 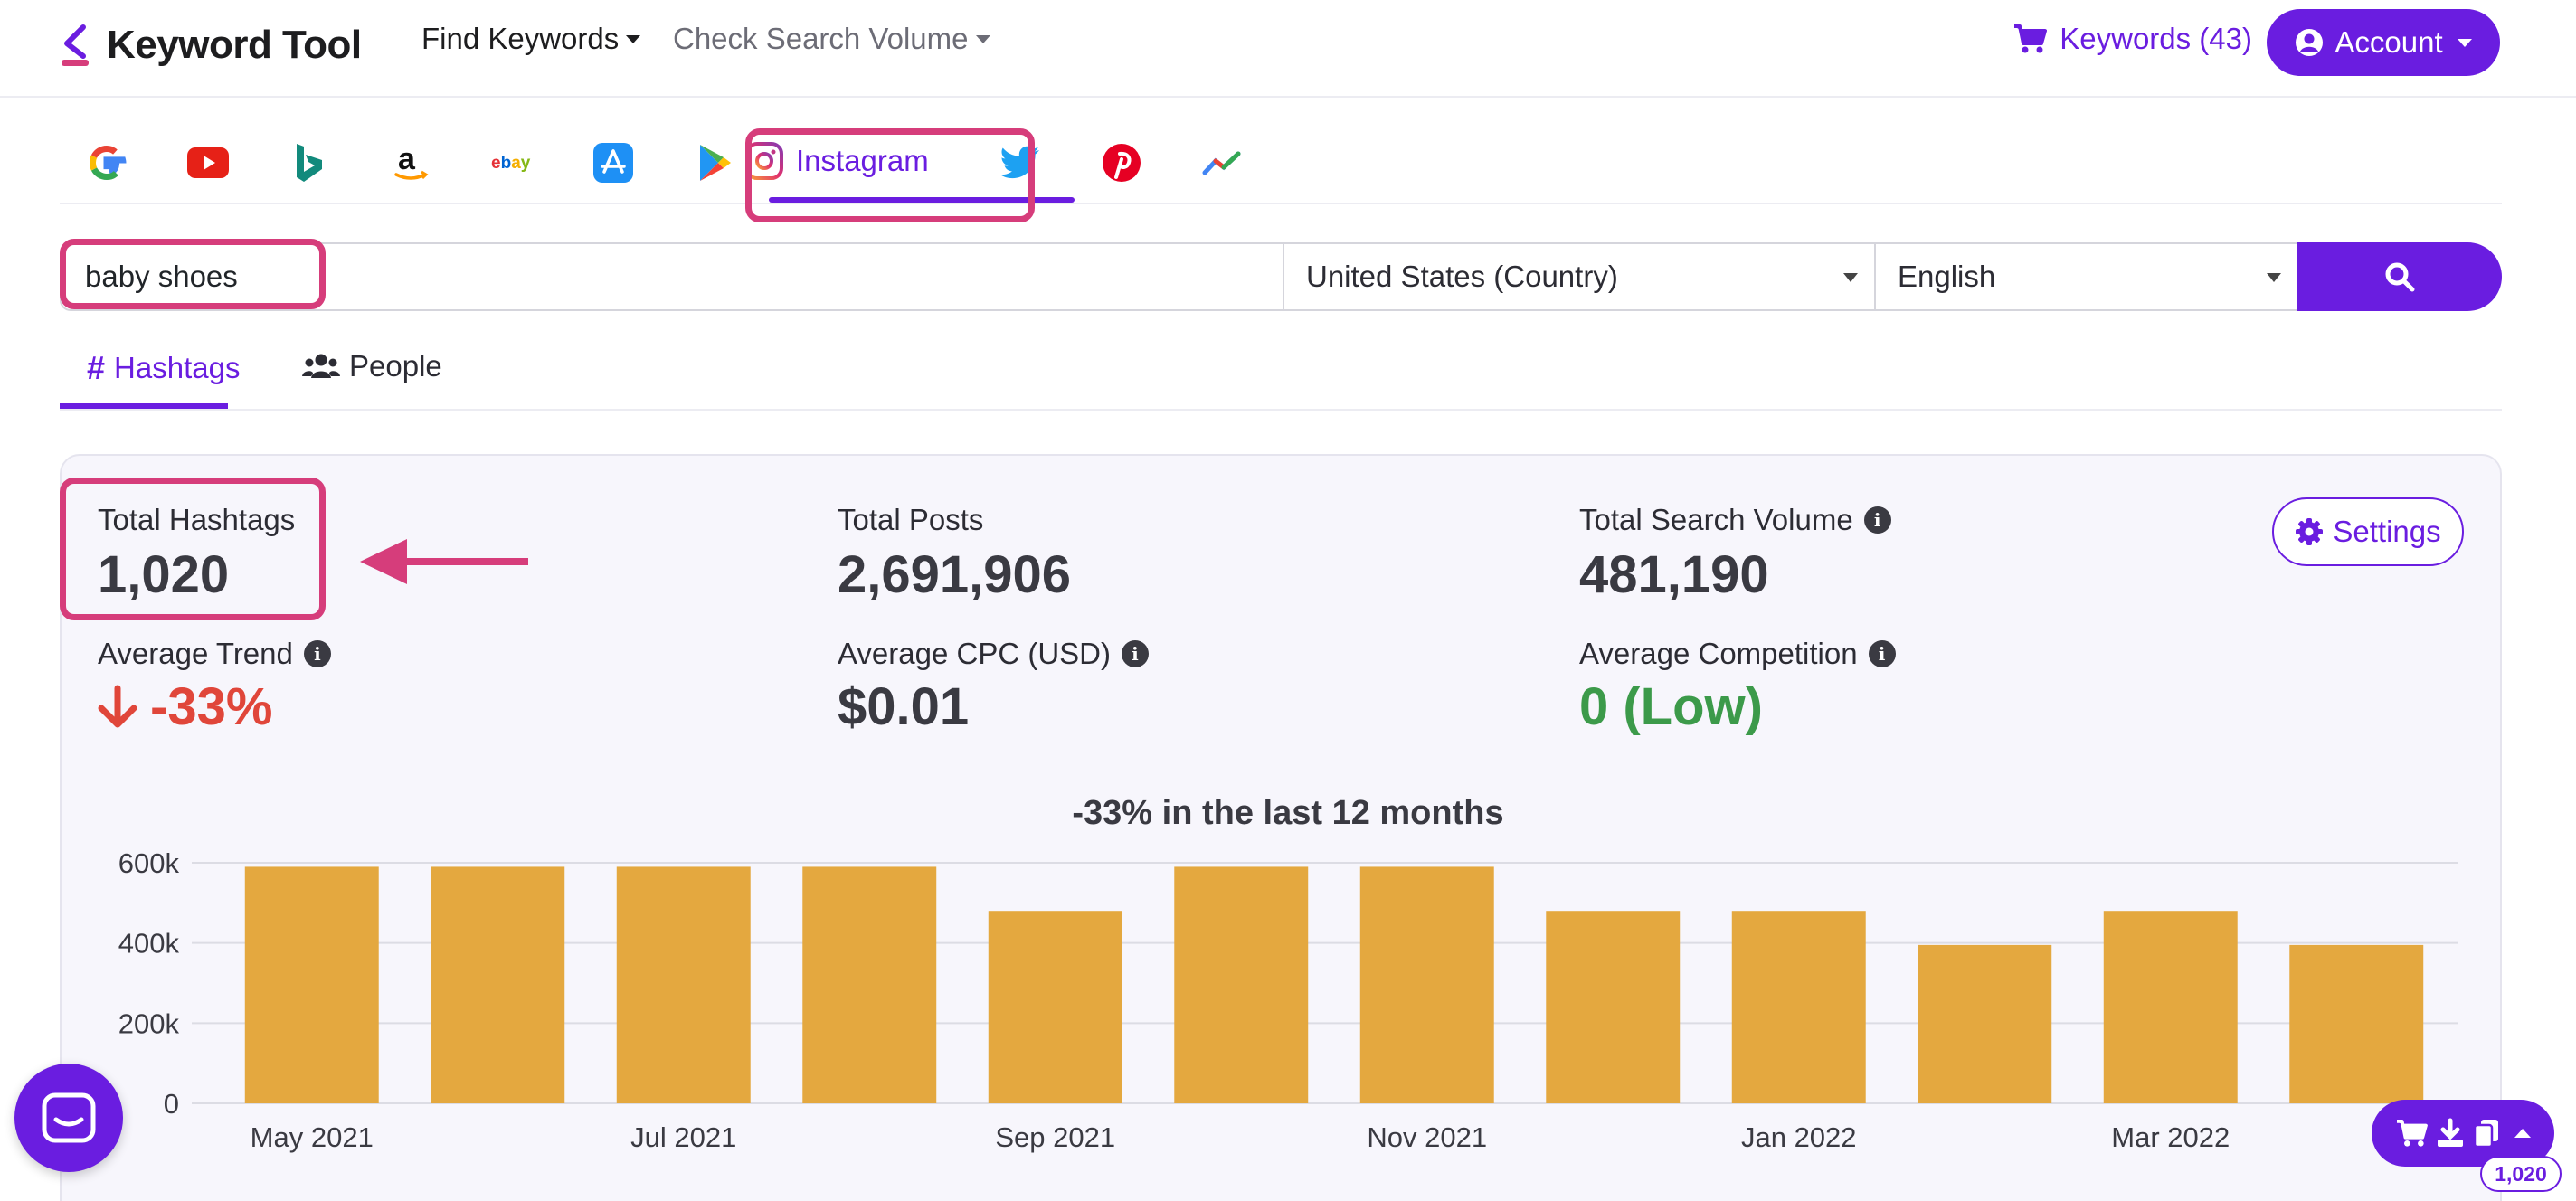 What do you see at coordinates (411, 163) in the screenshot?
I see `amazon-icon: a` at bounding box center [411, 163].